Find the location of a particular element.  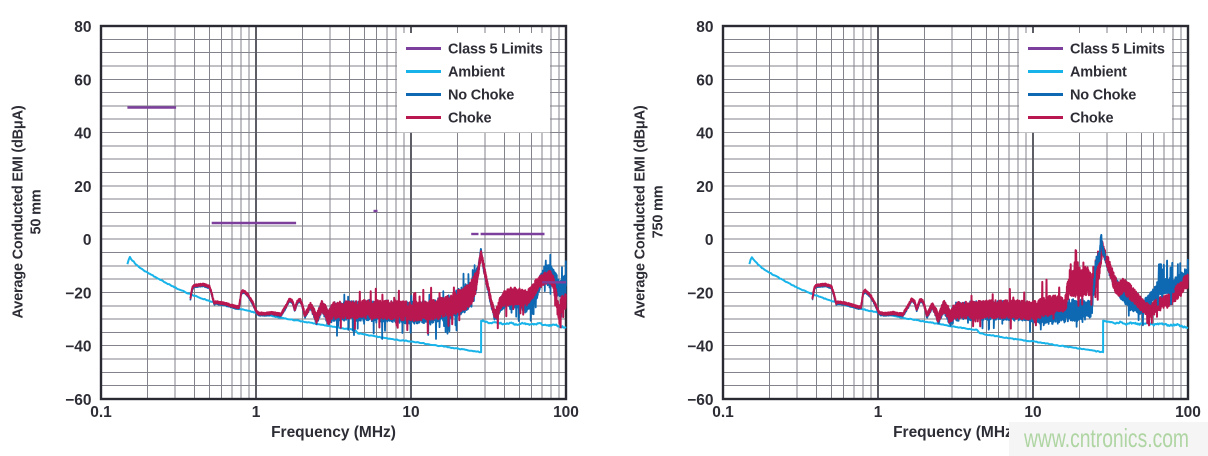

svg-text: 50 mm is located at coordinates (37, 212).